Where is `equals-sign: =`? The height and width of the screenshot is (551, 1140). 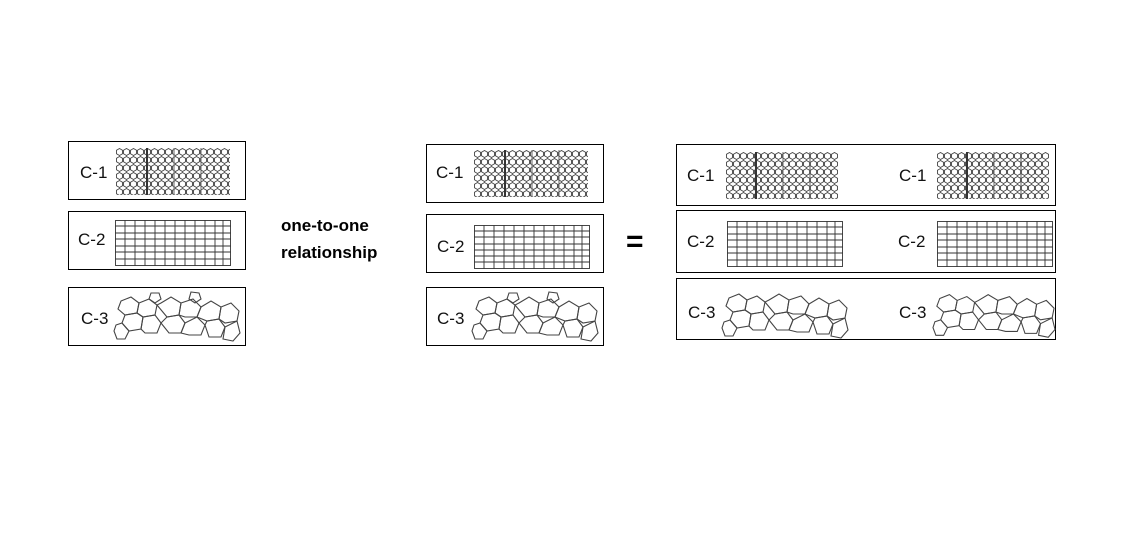
equals-sign: = is located at coordinates (635, 241).